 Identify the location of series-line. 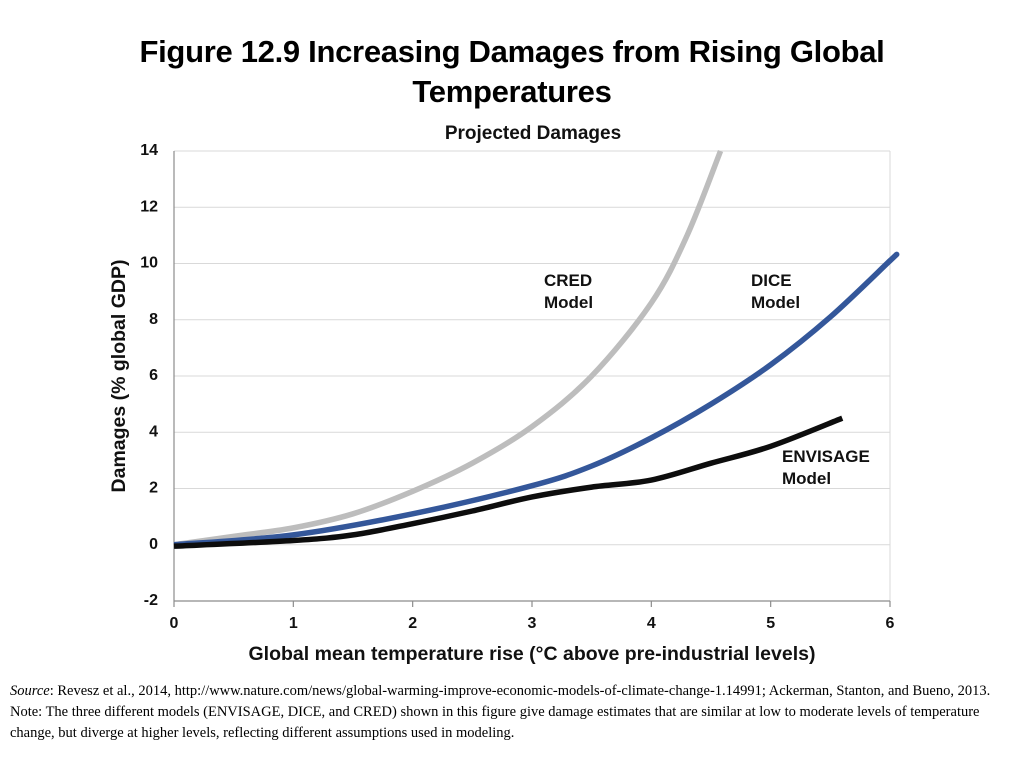
(508, 482).